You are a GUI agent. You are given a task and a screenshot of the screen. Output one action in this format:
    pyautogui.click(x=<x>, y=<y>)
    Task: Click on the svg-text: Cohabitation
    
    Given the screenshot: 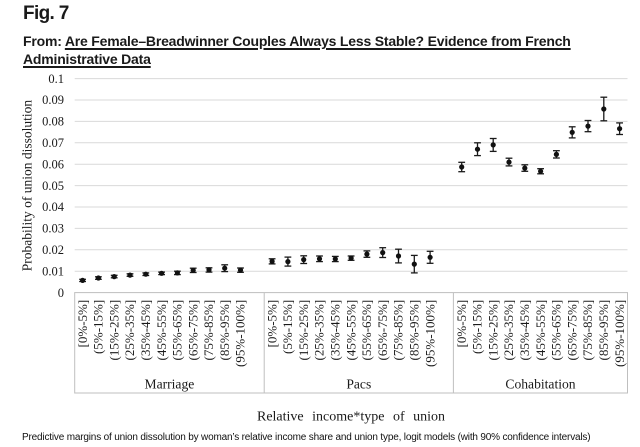 What is the action you would take?
    pyautogui.click(x=540, y=384)
    